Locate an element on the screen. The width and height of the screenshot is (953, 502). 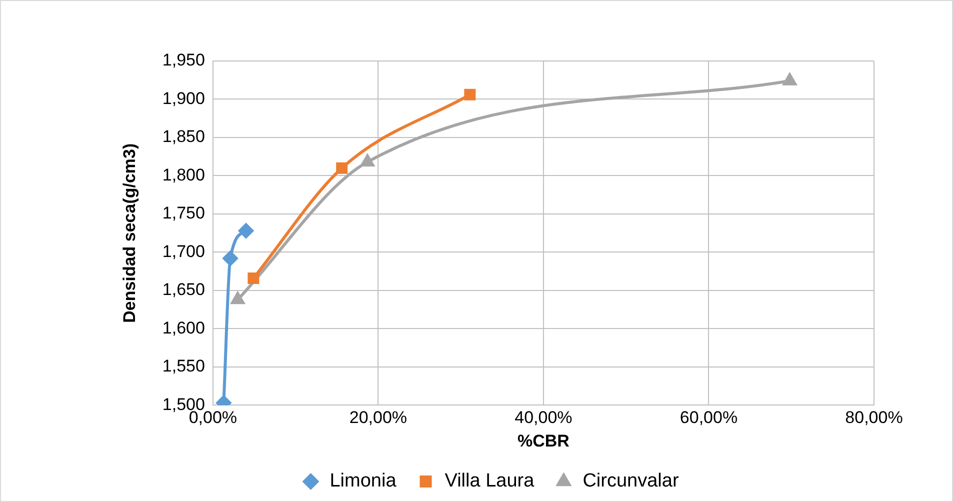
y-tick-label: 1,550 is located at coordinates (183, 366).